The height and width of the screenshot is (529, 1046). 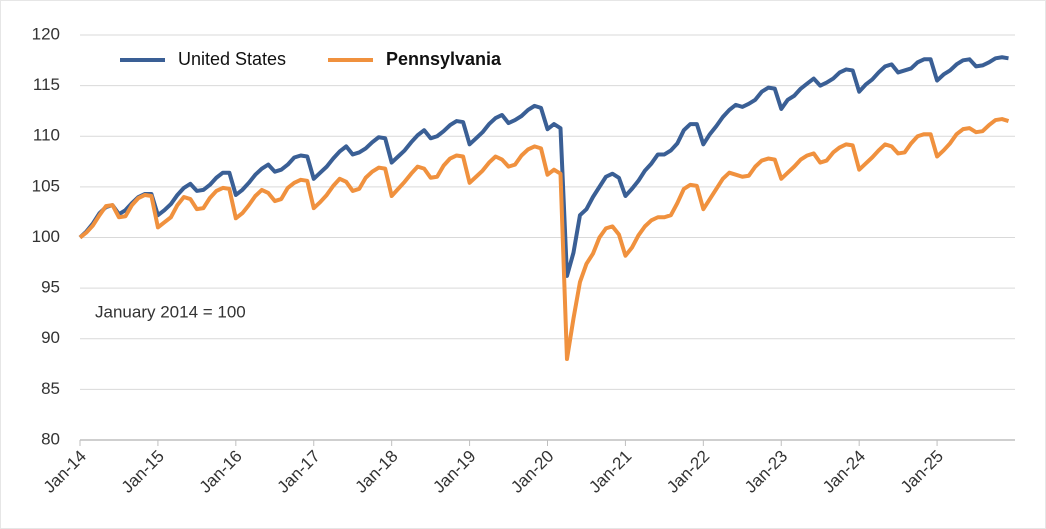 I want to click on legend-label: United States, so click(x=232, y=59).